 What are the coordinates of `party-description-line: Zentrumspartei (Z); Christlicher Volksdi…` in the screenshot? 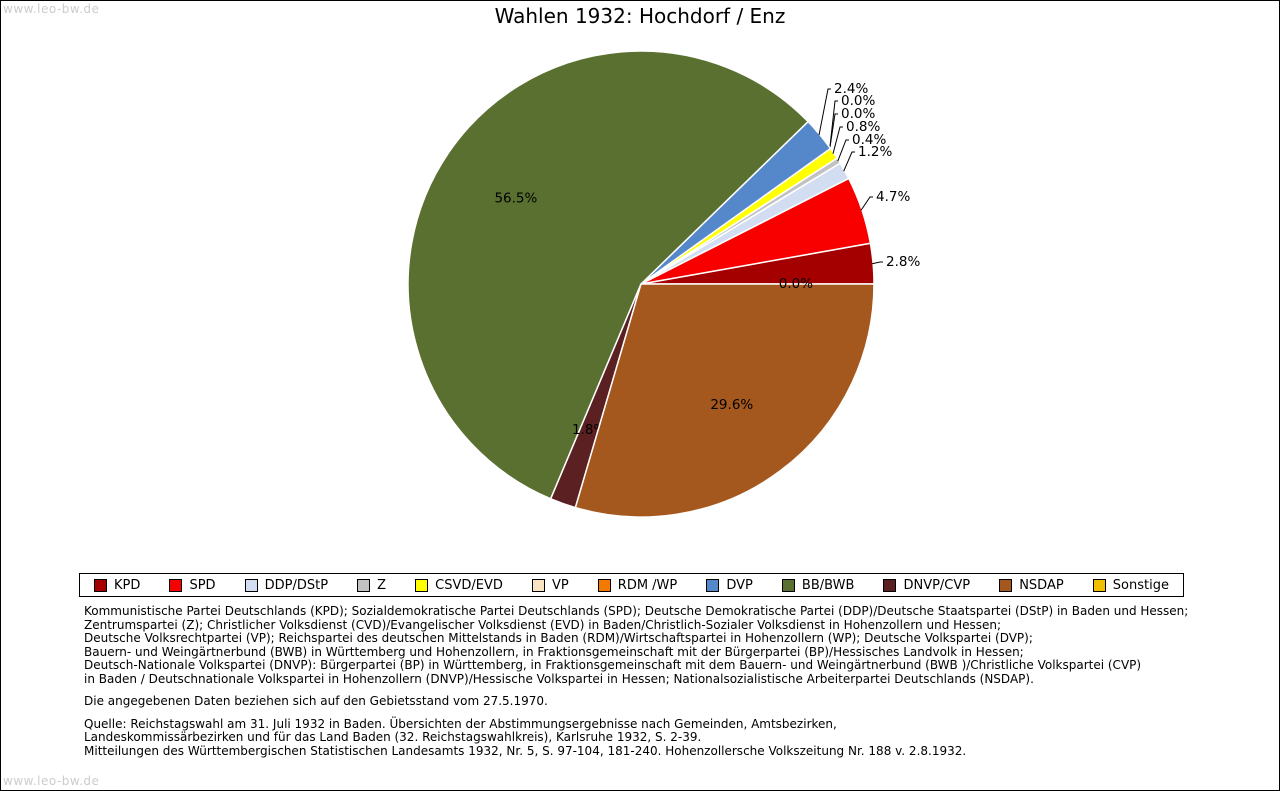 It's located at (543, 624).